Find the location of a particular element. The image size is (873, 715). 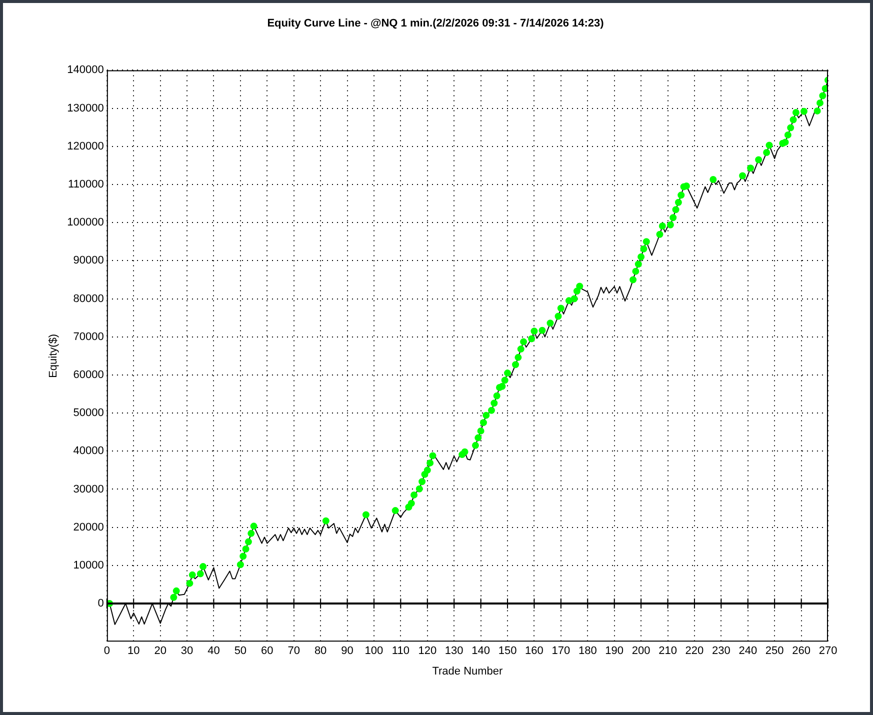

x-tick-label: 210 is located at coordinates (667, 651).